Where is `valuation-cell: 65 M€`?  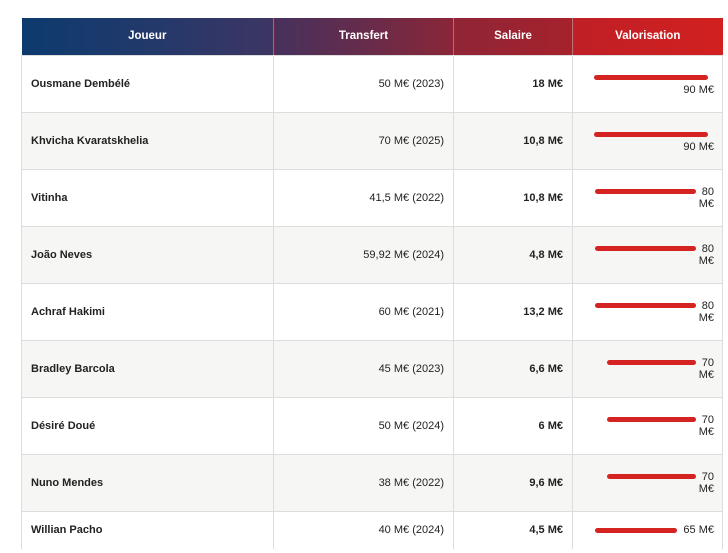 valuation-cell: 65 M€ is located at coordinates (647, 529).